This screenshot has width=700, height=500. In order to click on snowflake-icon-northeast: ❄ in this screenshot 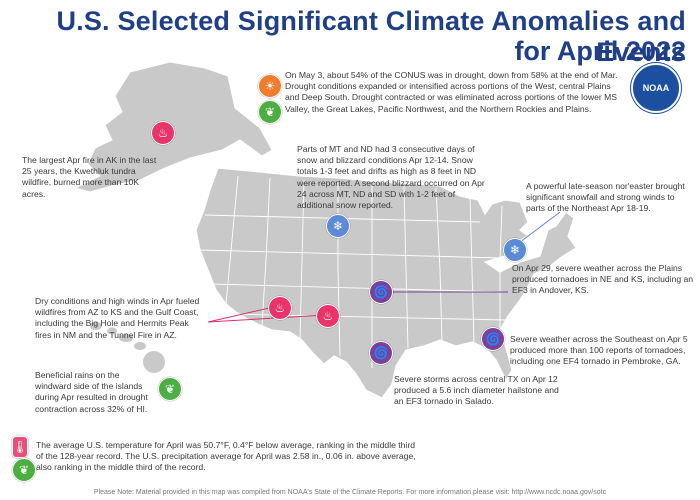, I will do `click(515, 250)`.